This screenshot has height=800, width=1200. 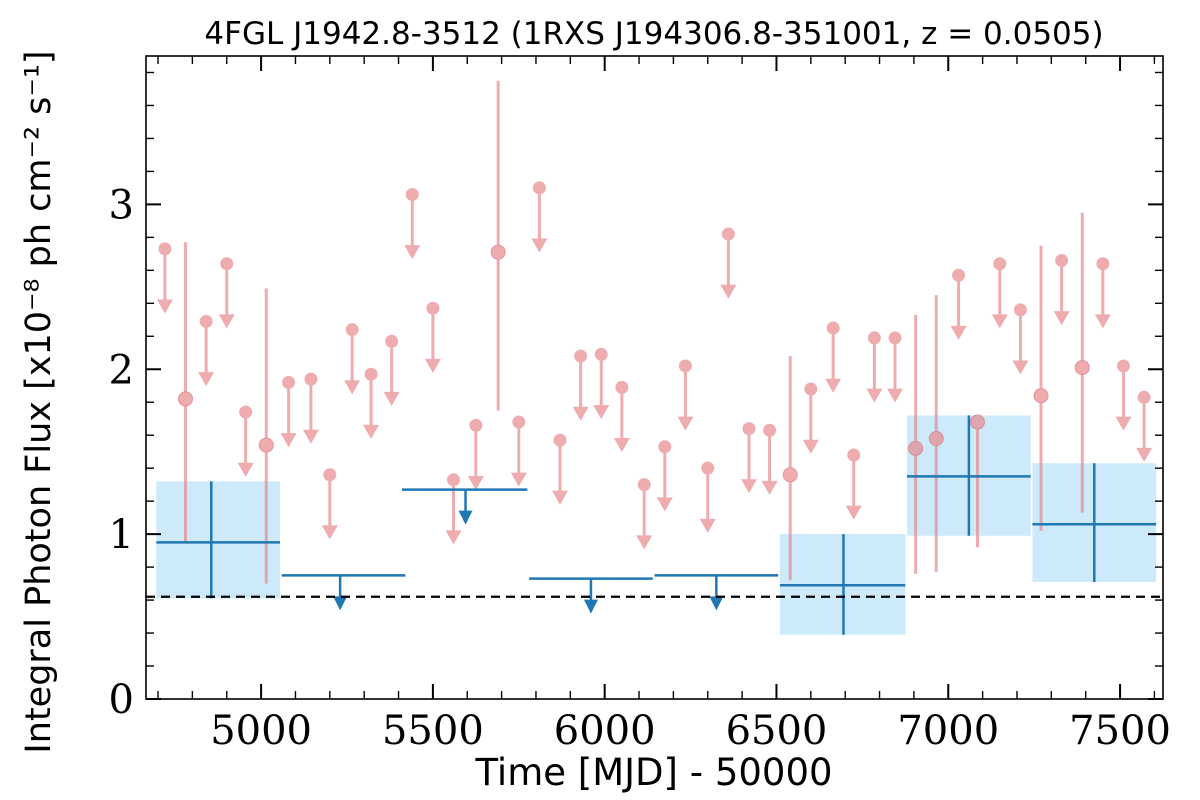 I want to click on y-tick-label: 3, so click(x=121, y=205).